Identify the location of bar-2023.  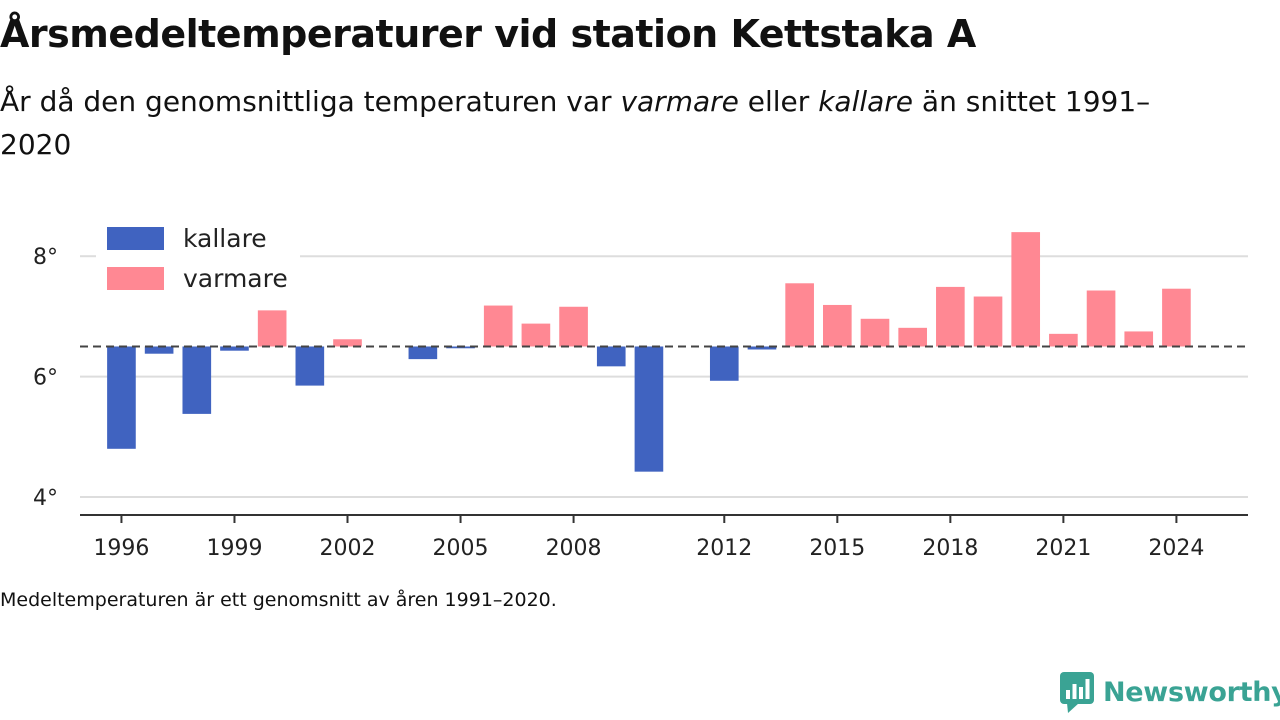
(1139, 339).